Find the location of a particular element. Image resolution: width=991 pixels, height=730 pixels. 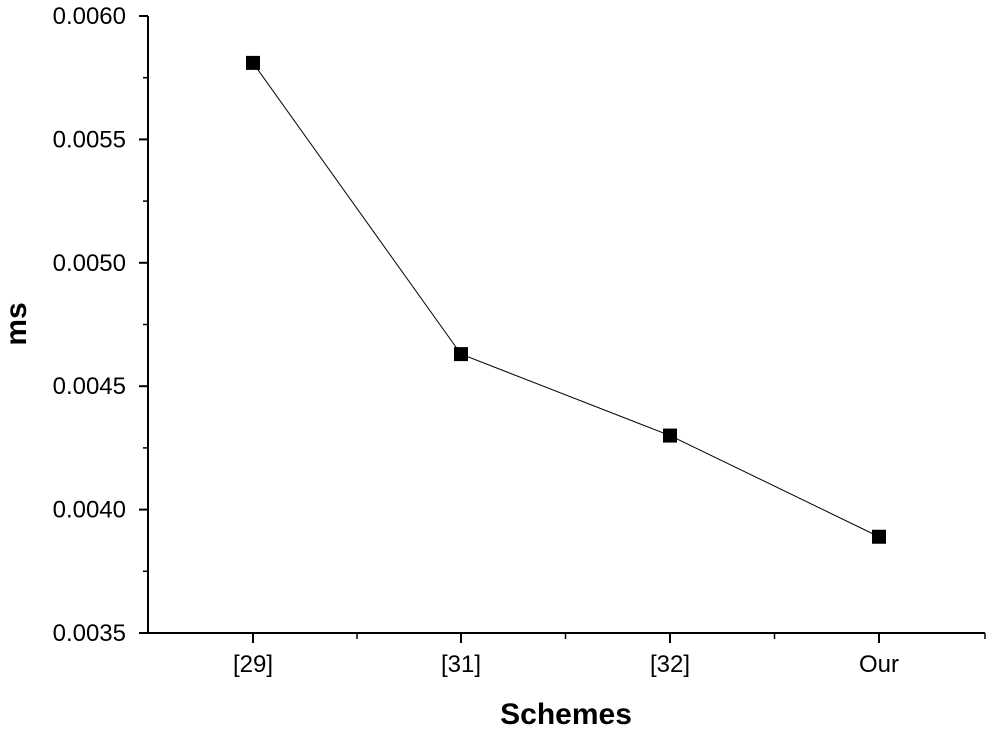

x-axis-title: Schemes is located at coordinates (566, 714).